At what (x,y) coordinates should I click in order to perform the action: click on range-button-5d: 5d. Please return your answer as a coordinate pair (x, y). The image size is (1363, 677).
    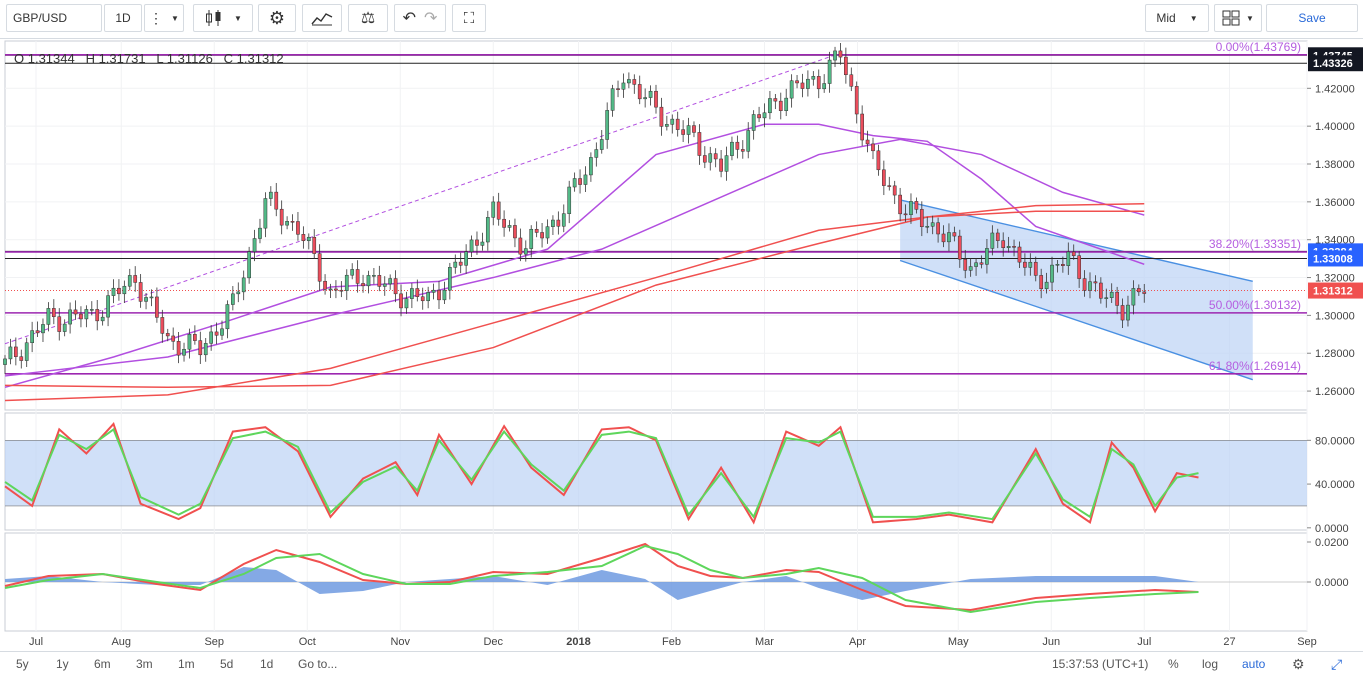
    Looking at the image, I should click on (227, 664).